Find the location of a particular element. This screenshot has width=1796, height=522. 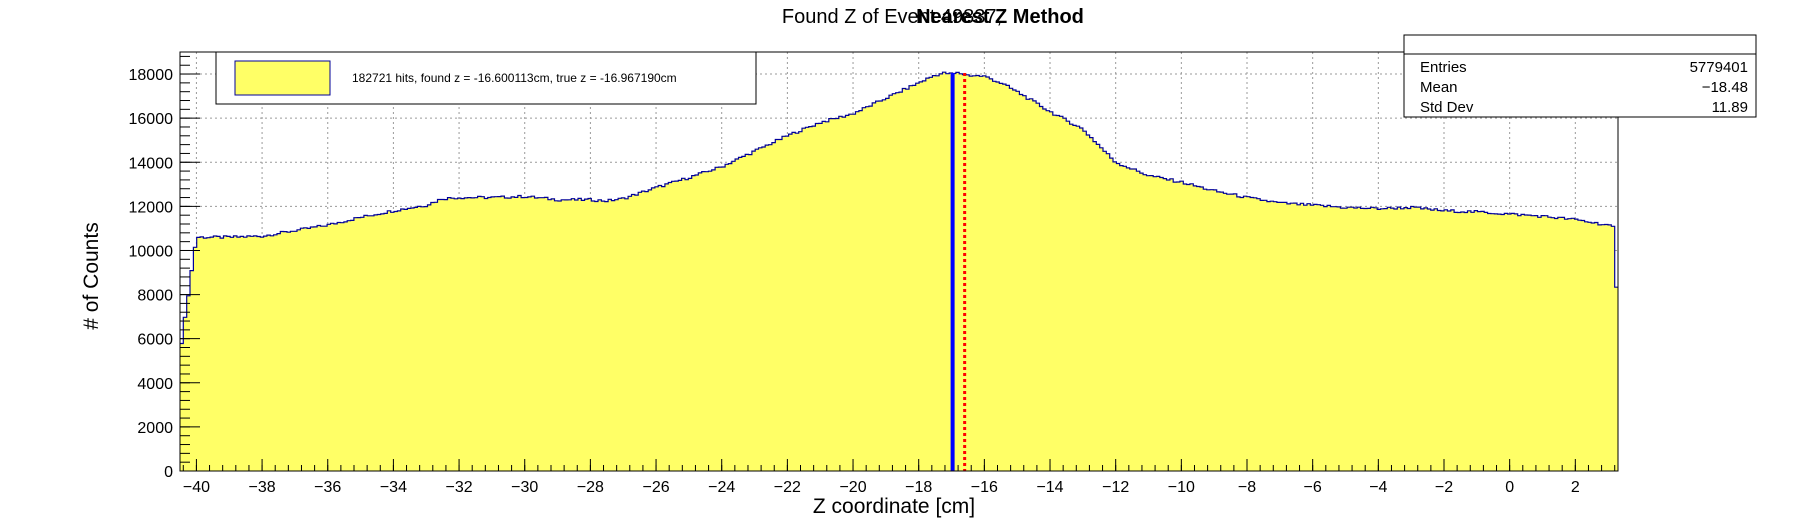

stats-mean-label: Mean is located at coordinates (1439, 87).